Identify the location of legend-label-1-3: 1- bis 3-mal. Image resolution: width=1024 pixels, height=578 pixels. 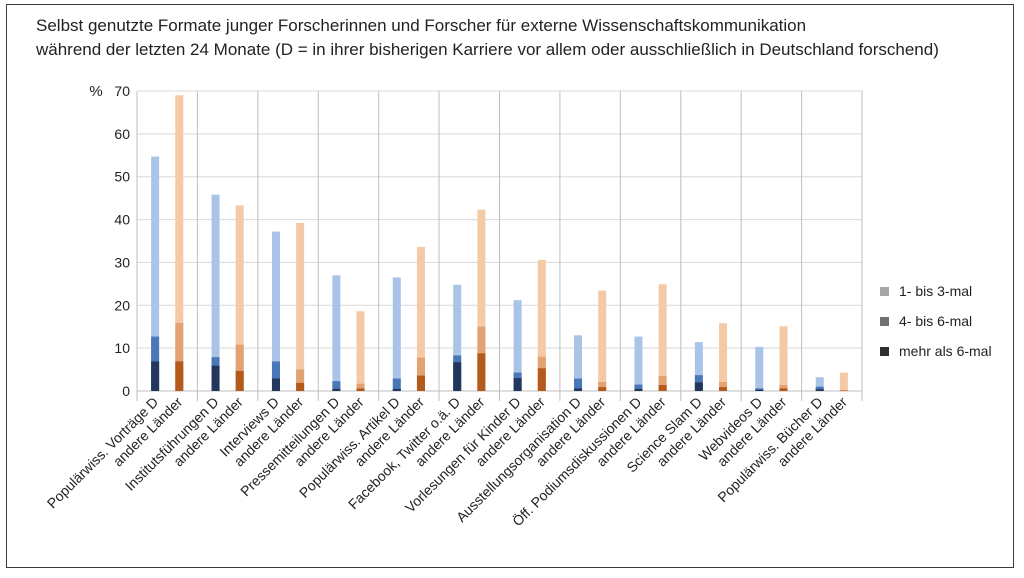
(936, 291).